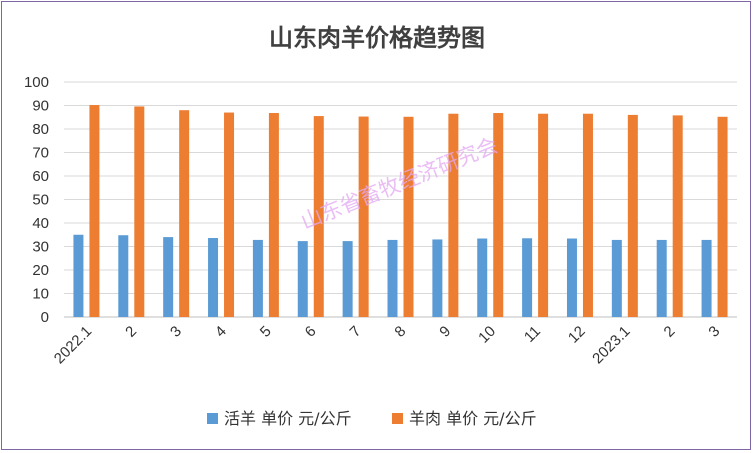  I want to click on x-tick-label: 8, so click(400, 332).